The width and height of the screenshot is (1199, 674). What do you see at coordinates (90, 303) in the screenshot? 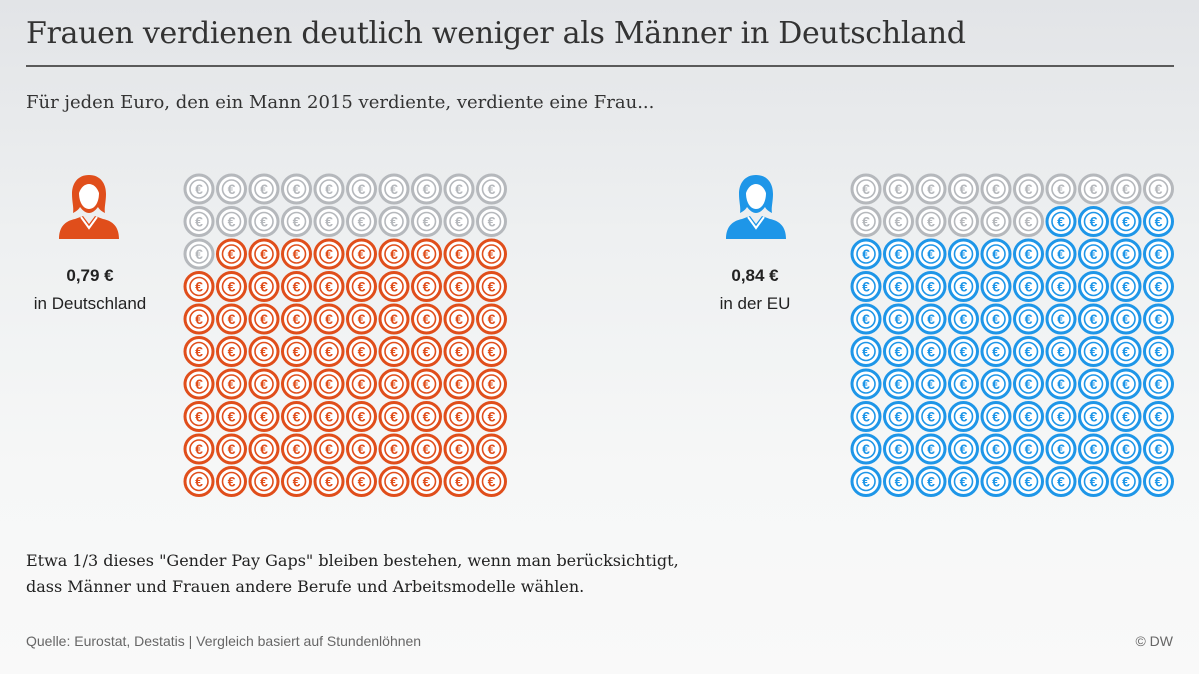
I see `region-label-germany: in Deutschland` at bounding box center [90, 303].